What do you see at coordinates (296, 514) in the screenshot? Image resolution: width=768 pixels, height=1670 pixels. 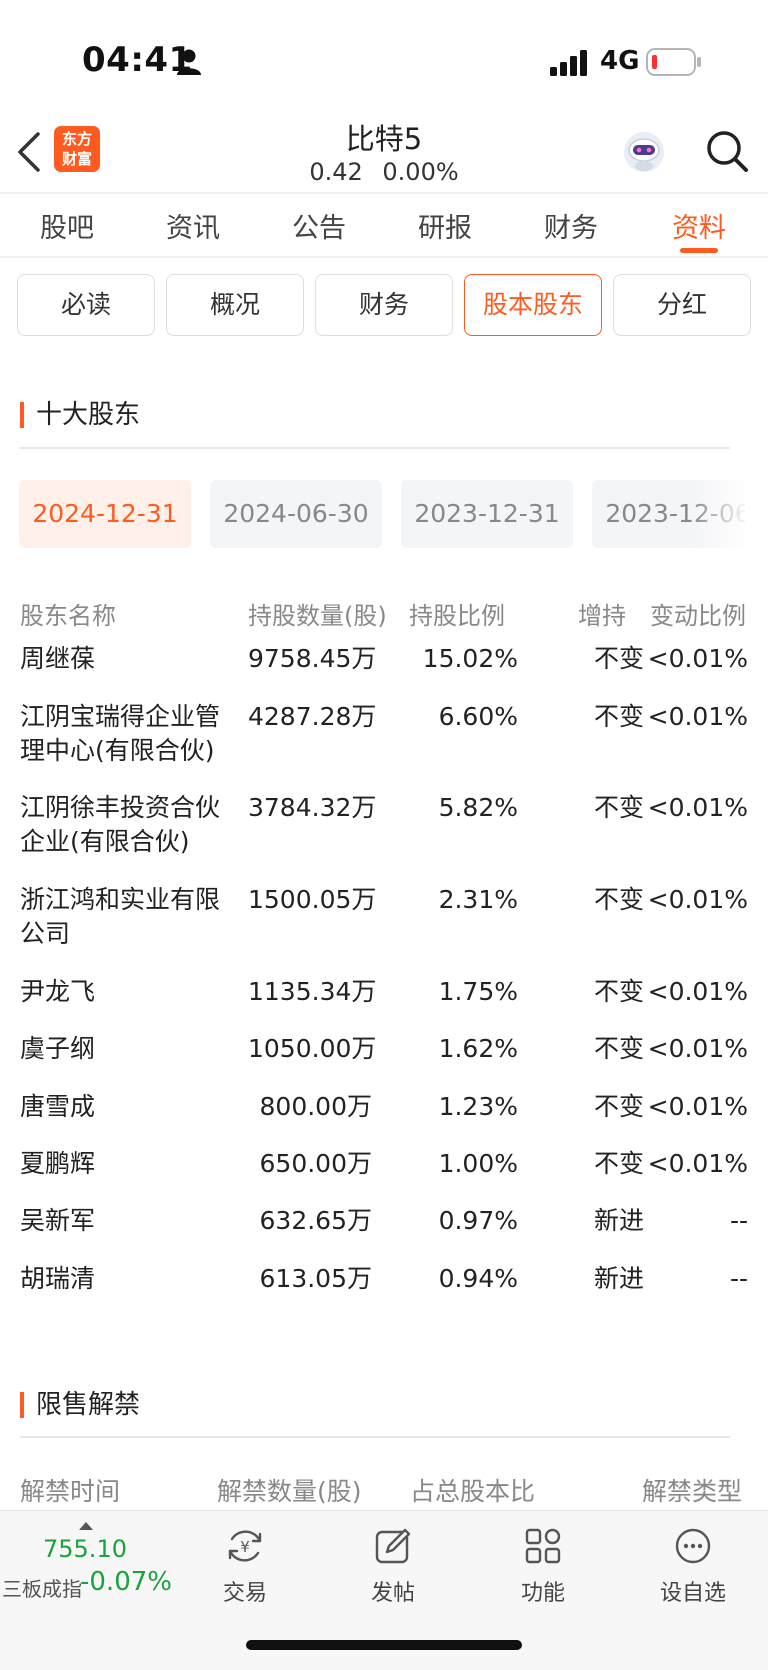 I see `date-chip: 2024-06-30` at bounding box center [296, 514].